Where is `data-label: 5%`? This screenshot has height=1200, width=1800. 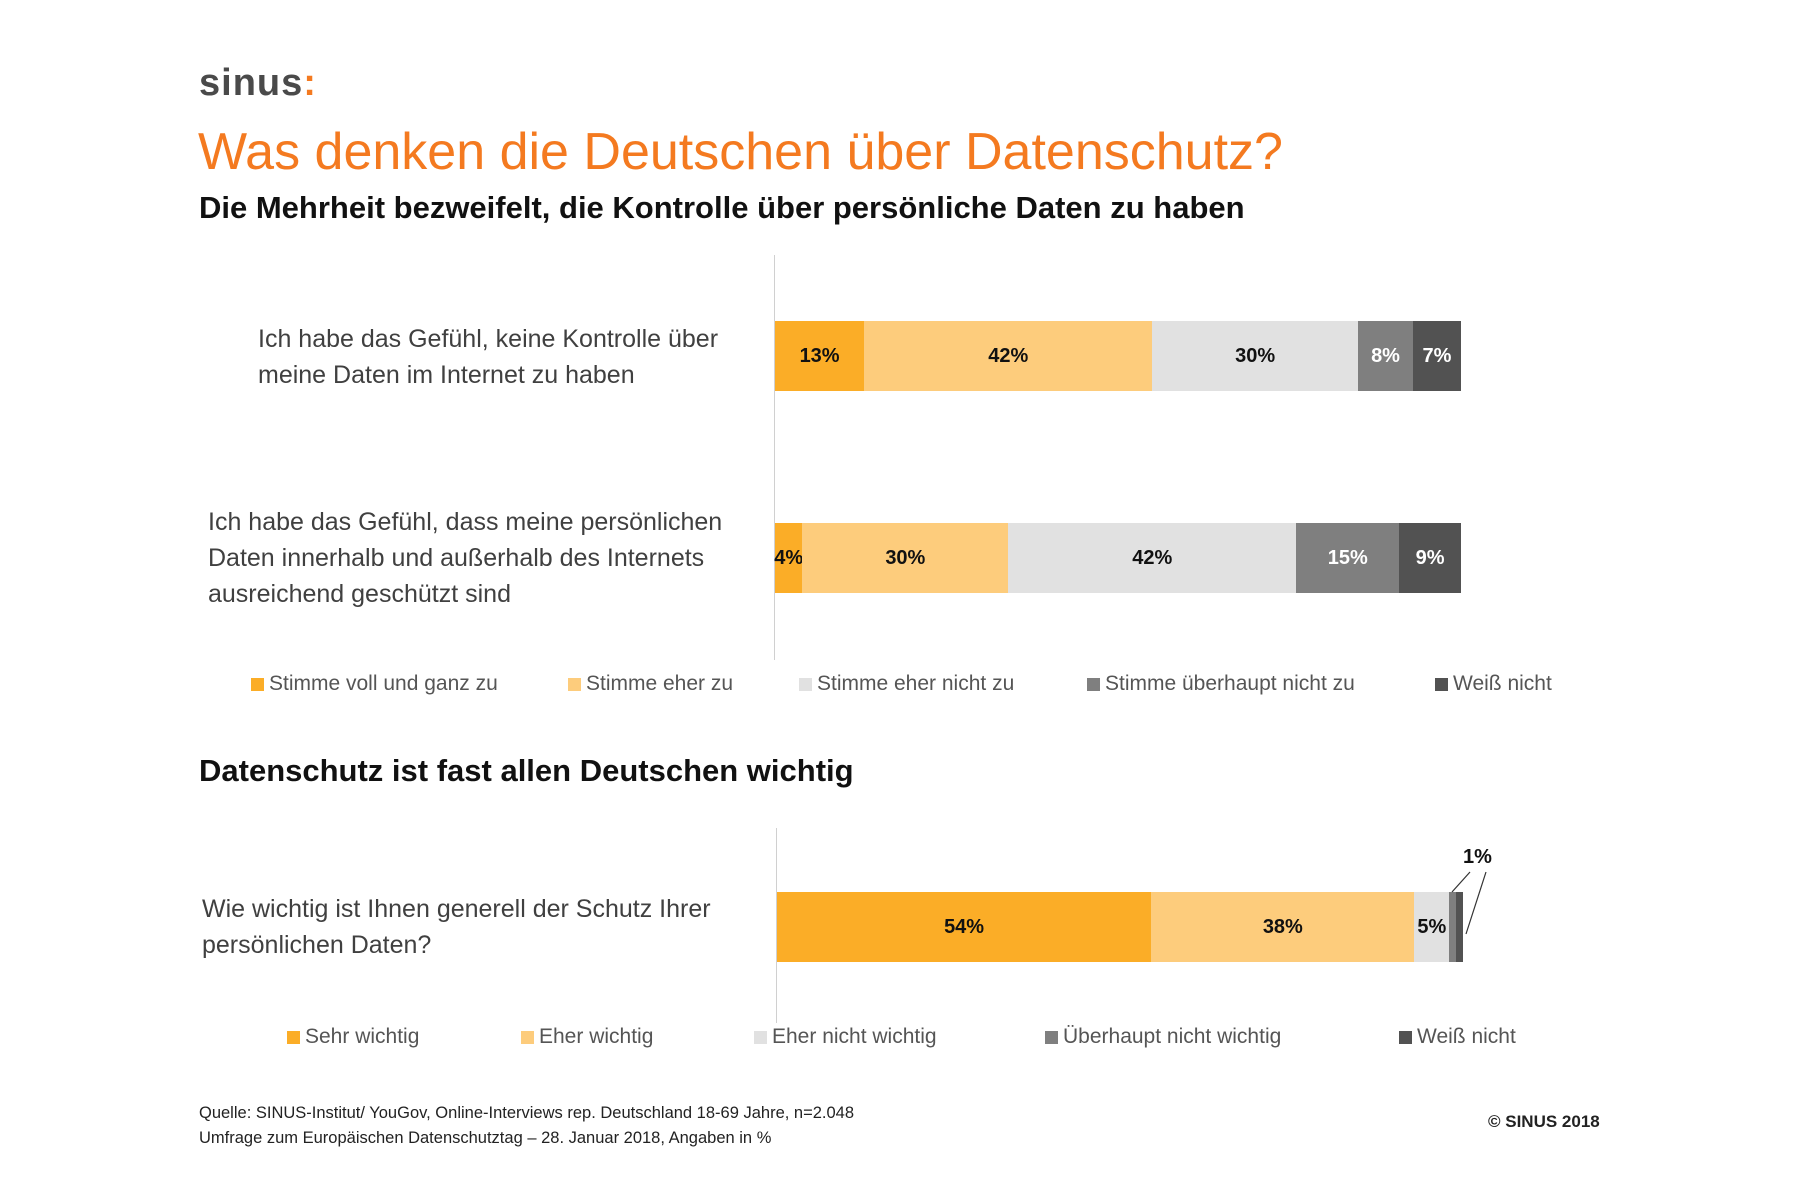
data-label: 5% is located at coordinates (1432, 926).